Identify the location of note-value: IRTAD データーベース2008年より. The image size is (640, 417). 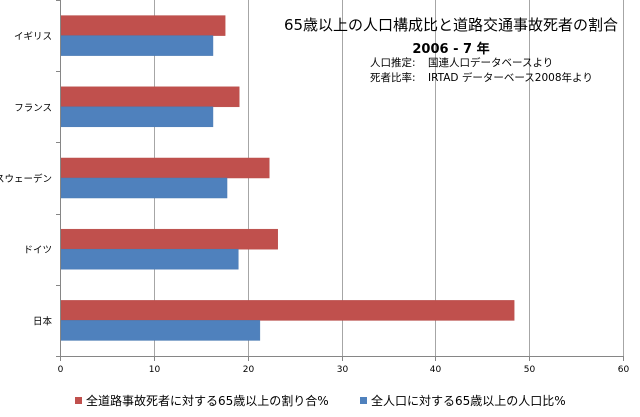
(510, 78).